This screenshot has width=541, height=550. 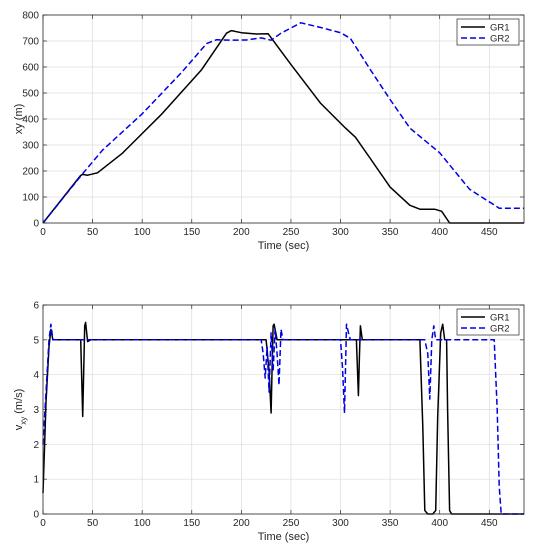 I want to click on y-tick-label: 400, so click(x=30, y=120).